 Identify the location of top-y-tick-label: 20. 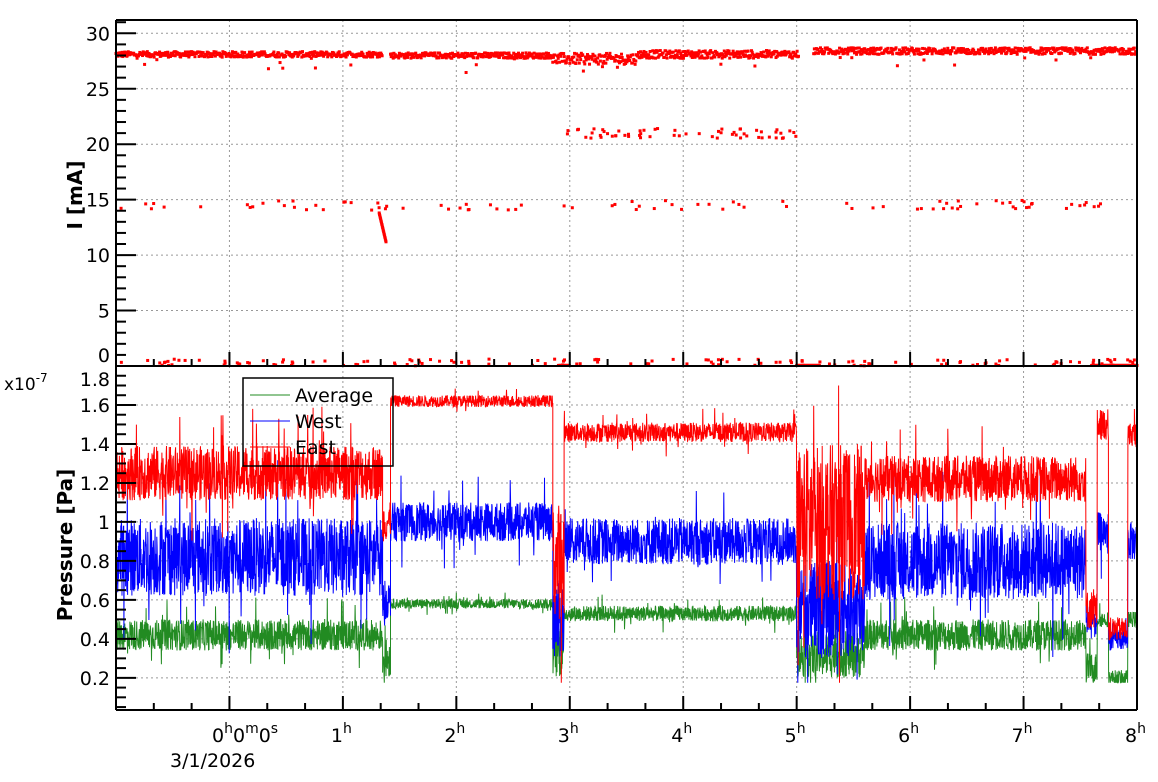
(98, 145).